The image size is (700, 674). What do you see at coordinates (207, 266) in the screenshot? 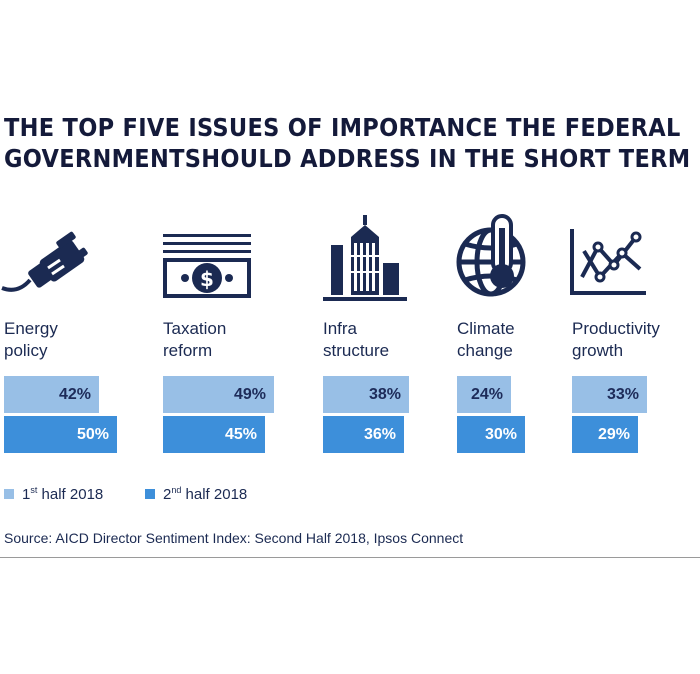
I see `banknote-icon: $` at bounding box center [207, 266].